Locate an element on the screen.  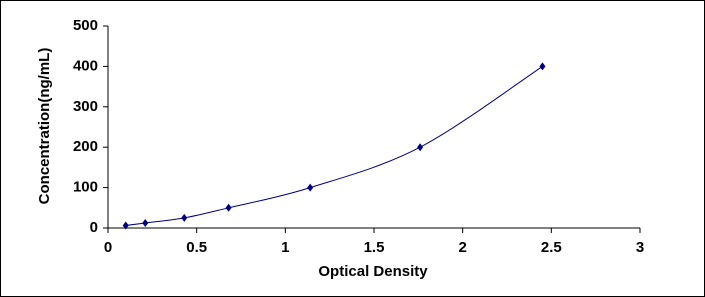
x-tick-label: 3 is located at coordinates (640, 247).